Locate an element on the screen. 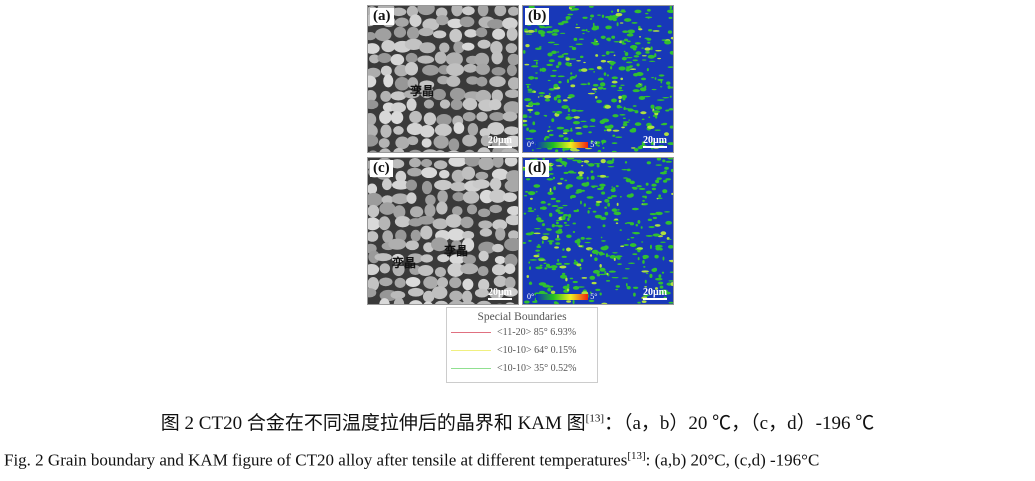 This screenshot has height=481, width=1035. panel-a: (a) 孪晶 20μm is located at coordinates (443, 79).